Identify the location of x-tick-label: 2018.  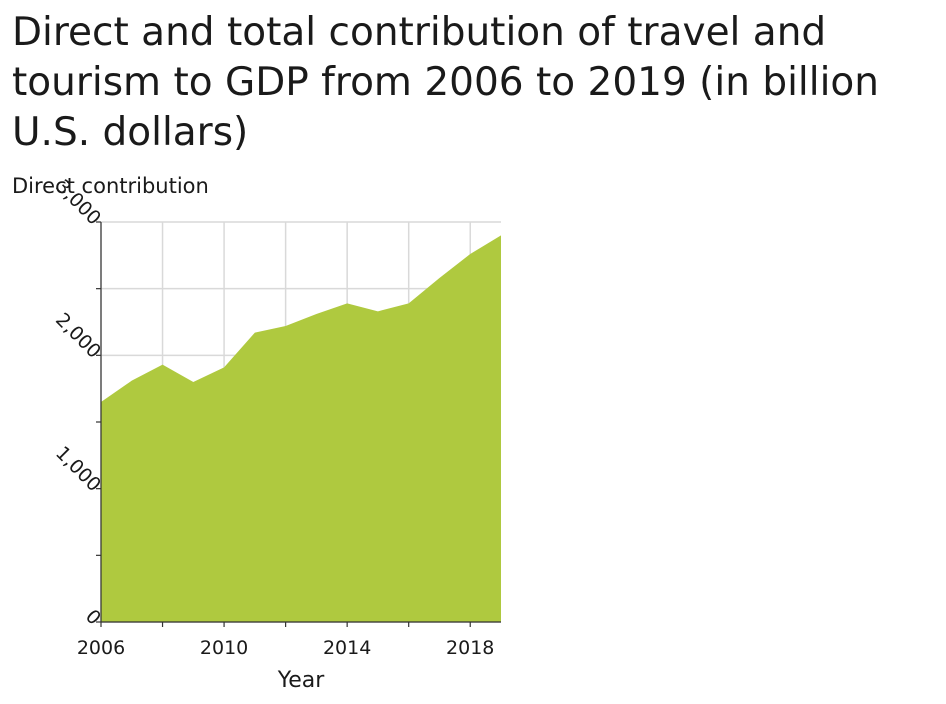
(470, 648).